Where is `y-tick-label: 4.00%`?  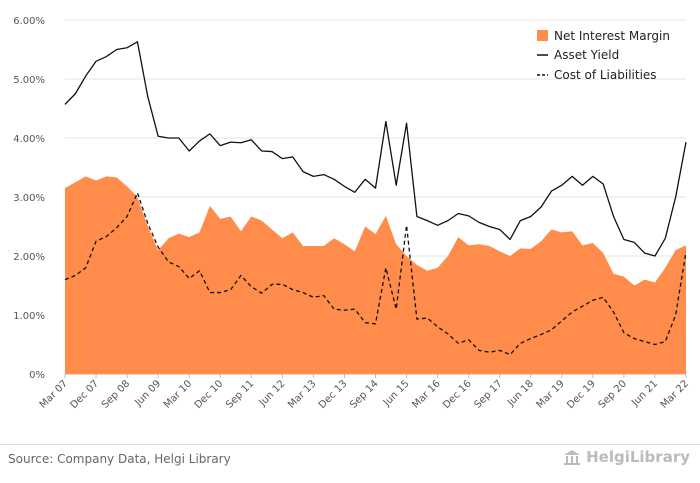 y-tick-label: 4.00% is located at coordinates (29, 139).